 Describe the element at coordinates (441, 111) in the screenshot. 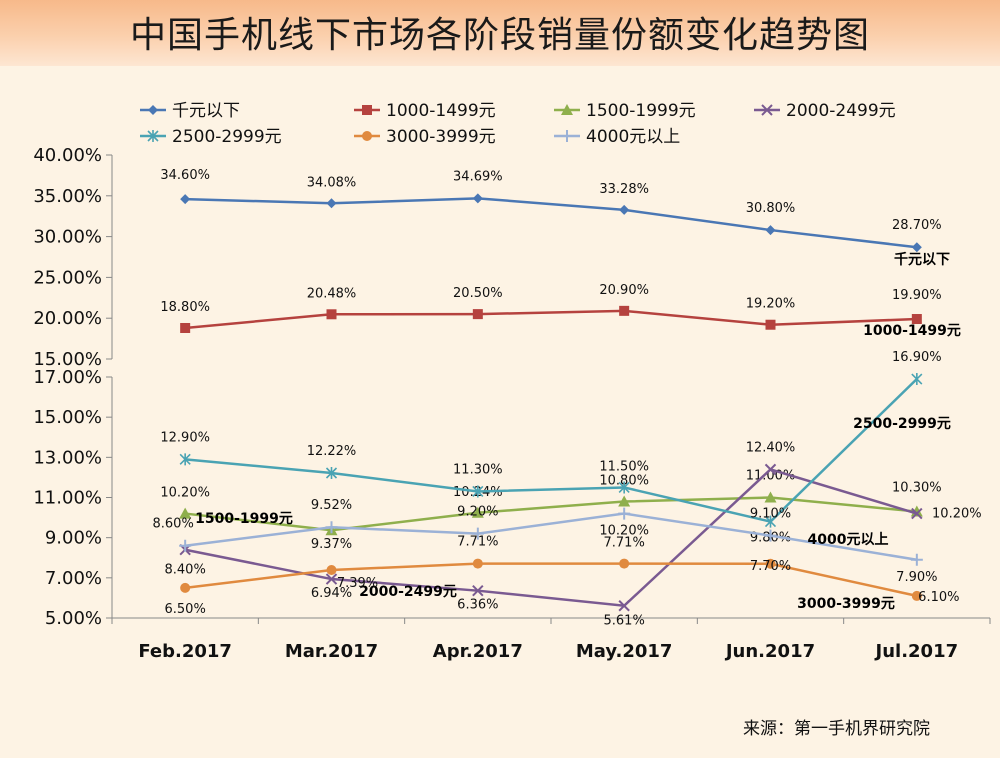

I see `legend-label: 1000-1499元` at that location.